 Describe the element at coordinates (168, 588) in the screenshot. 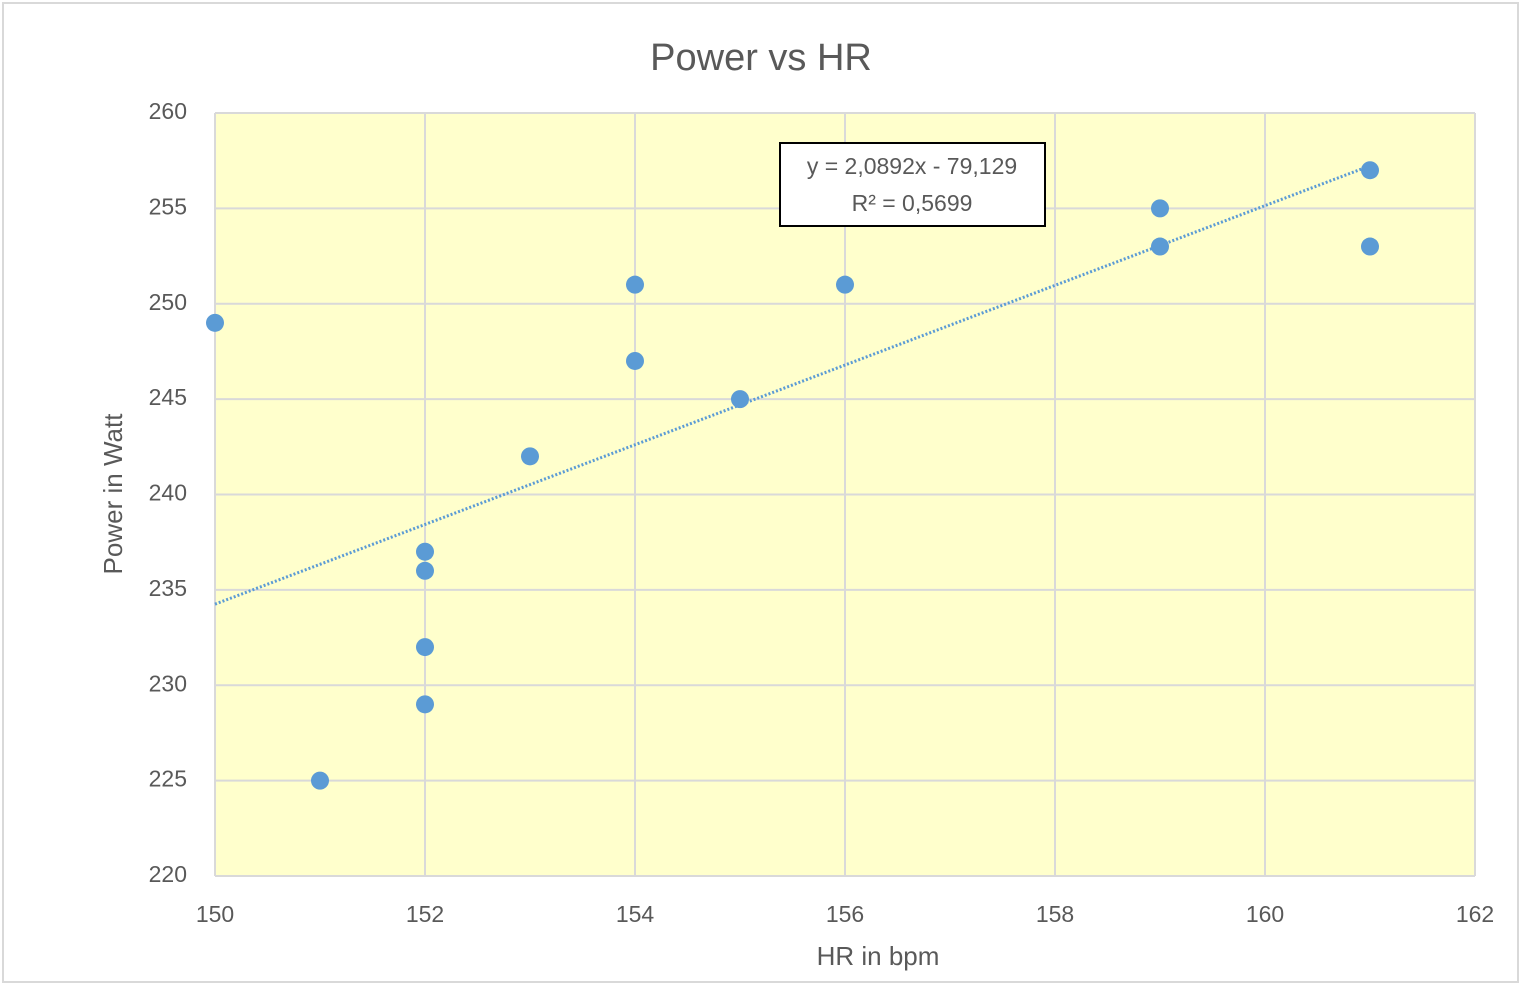

I see `y-tick-label: 235` at that location.